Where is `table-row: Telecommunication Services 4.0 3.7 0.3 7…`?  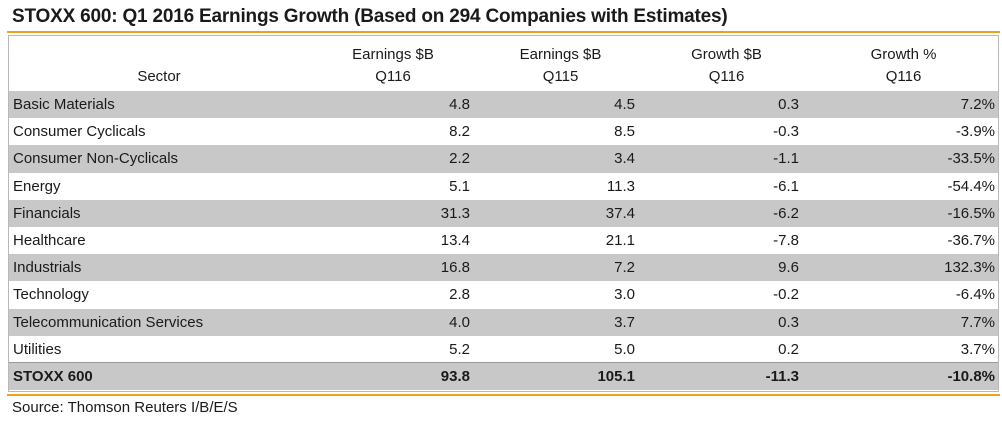
table-row: Telecommunication Services 4.0 3.7 0.3 7… is located at coordinates (503, 322).